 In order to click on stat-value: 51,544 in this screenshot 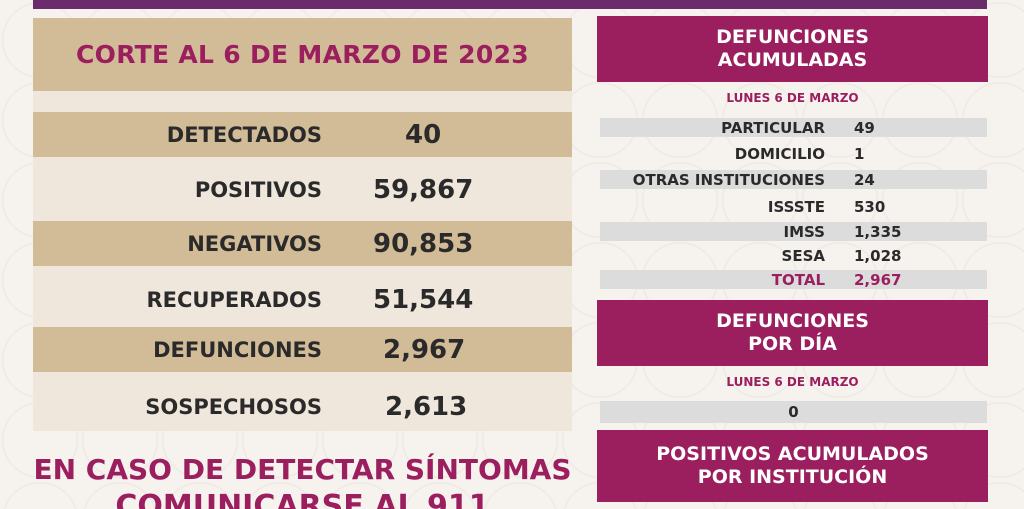, I will do `click(423, 299)`.